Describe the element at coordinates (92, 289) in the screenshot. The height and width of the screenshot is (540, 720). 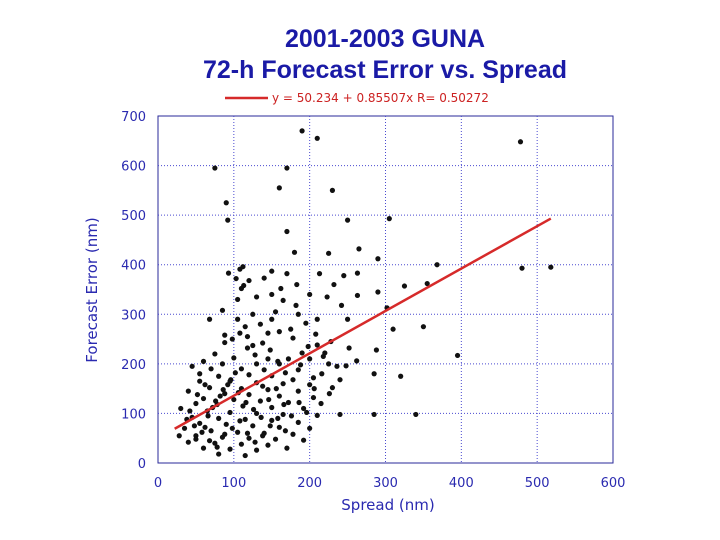
I see `y-axis-label: Forecast Error (nm)` at that location.